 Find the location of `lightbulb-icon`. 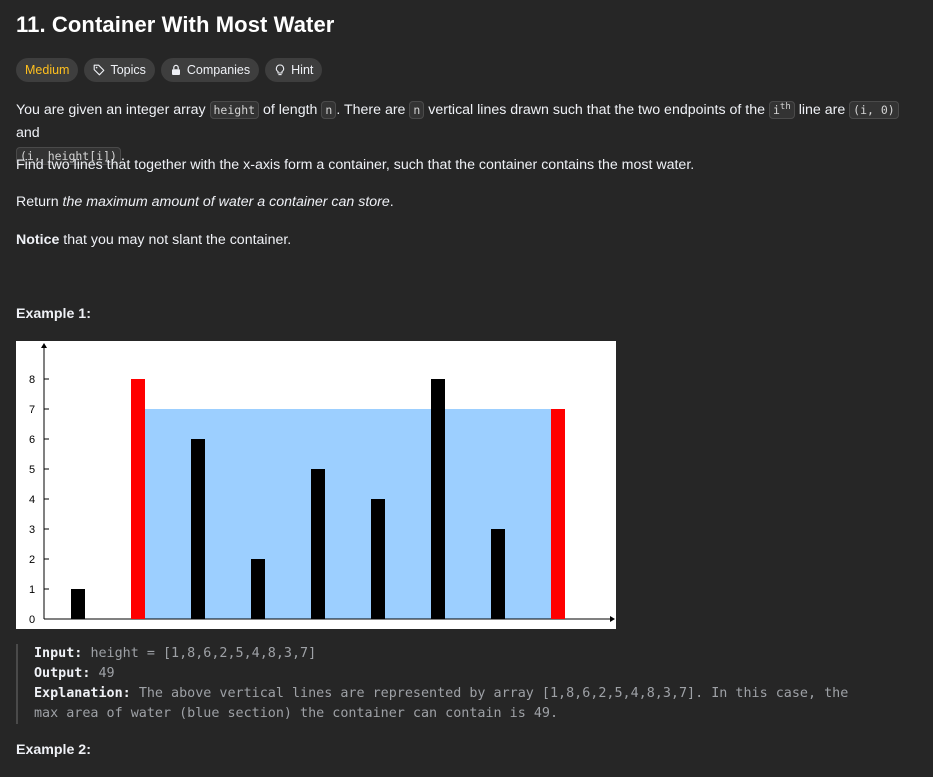

lightbulb-icon is located at coordinates (280, 70).